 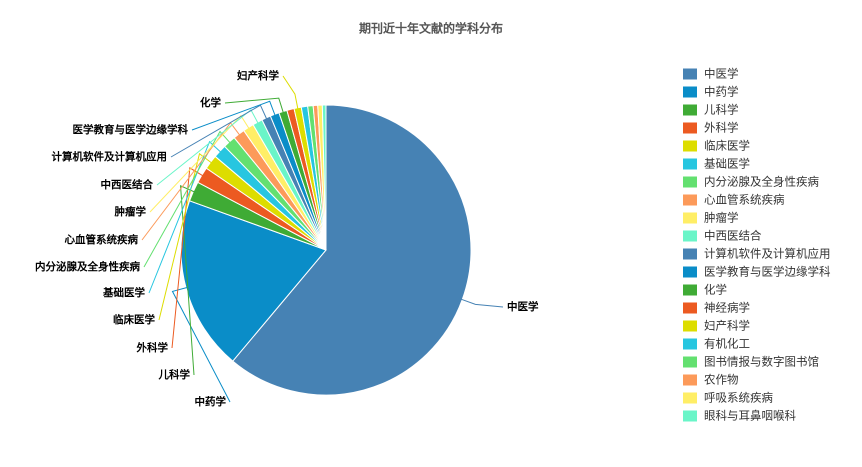 I want to click on legend-label: 医学教育与医学边缘学科, so click(x=767, y=272).